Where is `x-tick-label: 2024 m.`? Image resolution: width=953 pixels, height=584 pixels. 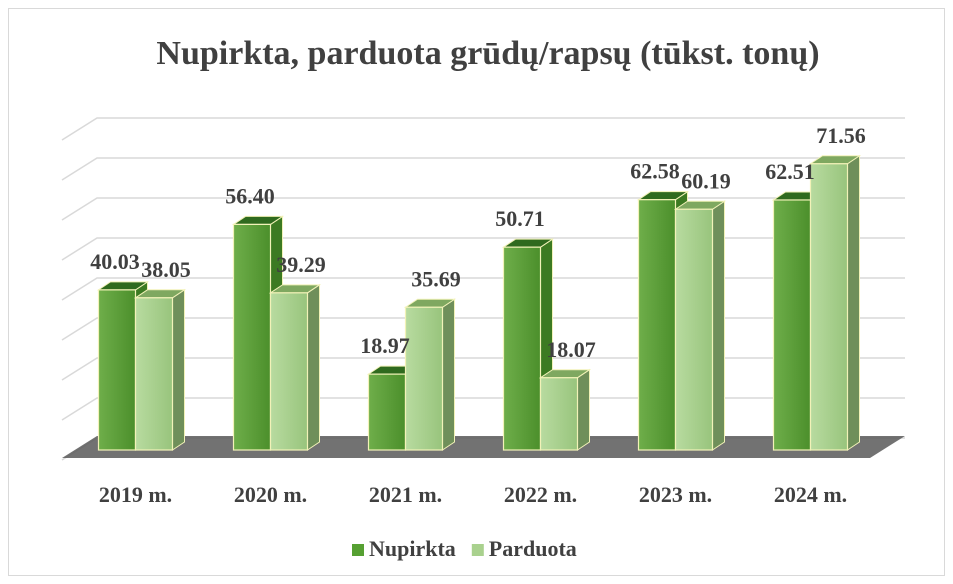 x-tick-label: 2024 m. is located at coordinates (810, 494).